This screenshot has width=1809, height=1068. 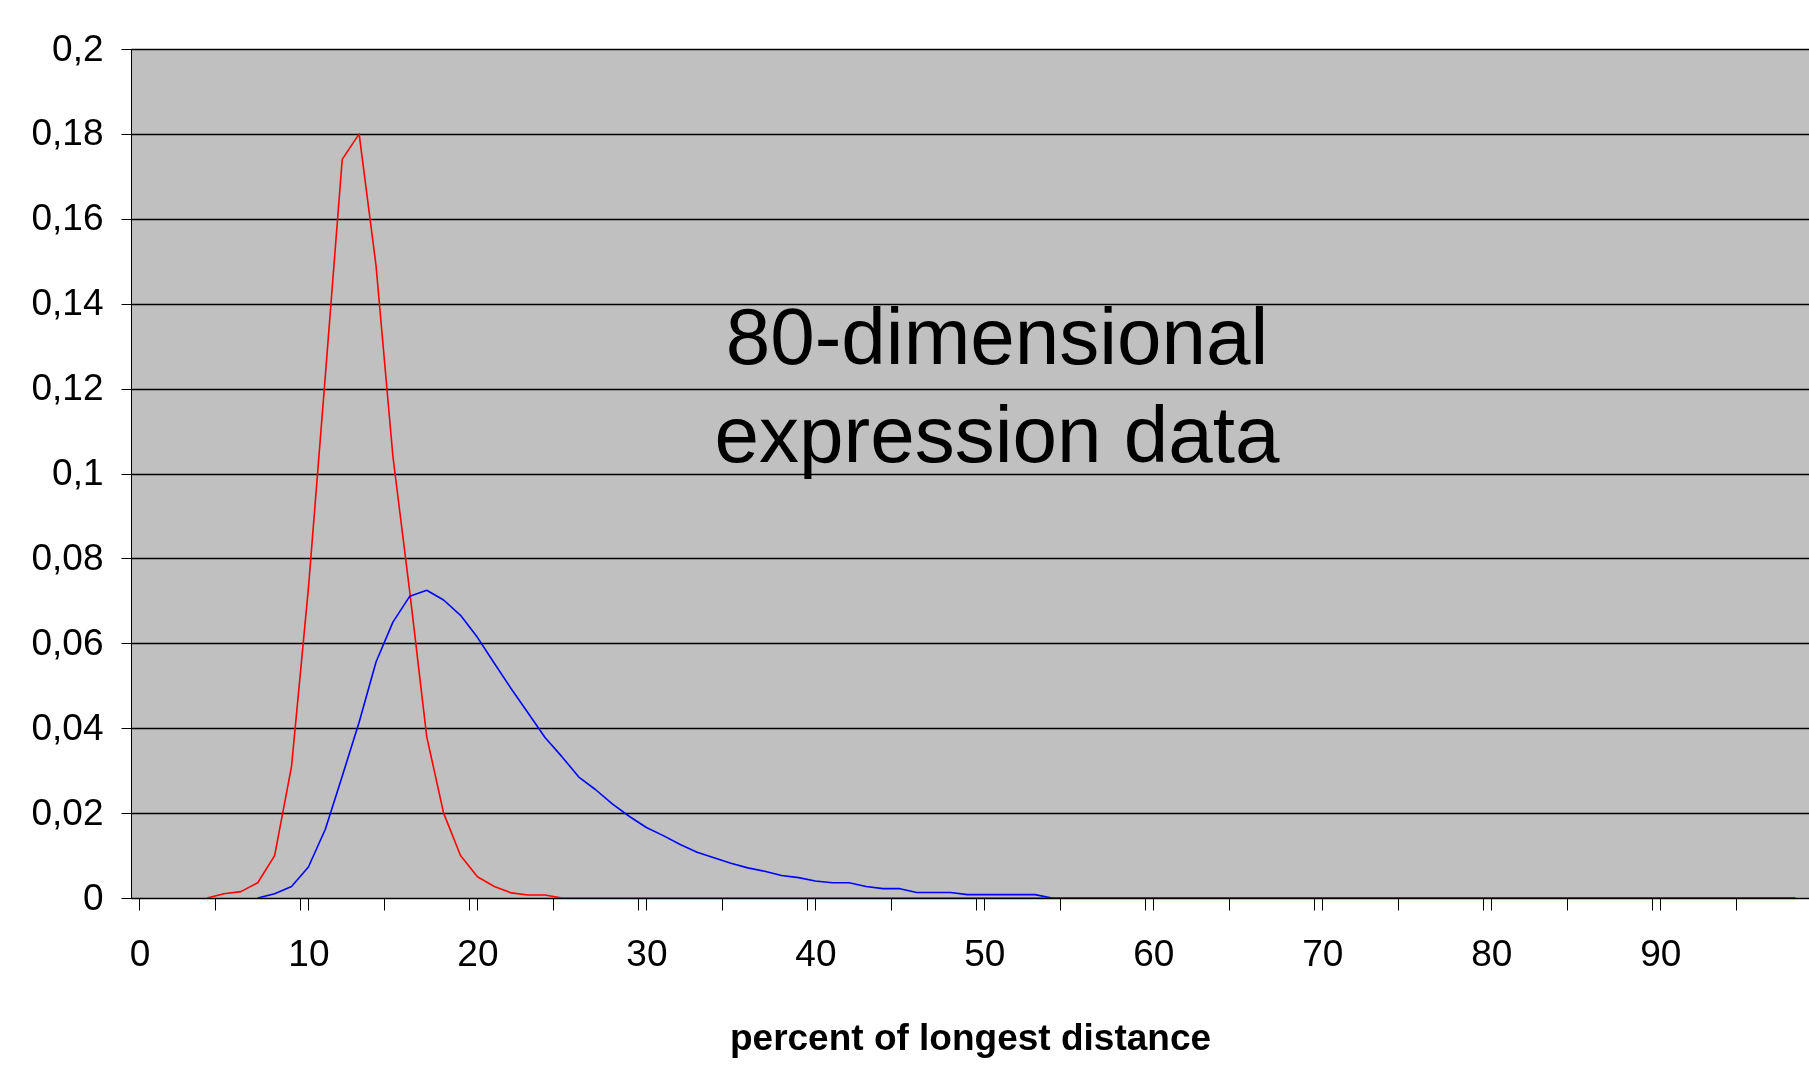 I want to click on x-tick-label: 90, so click(x=1661, y=953).